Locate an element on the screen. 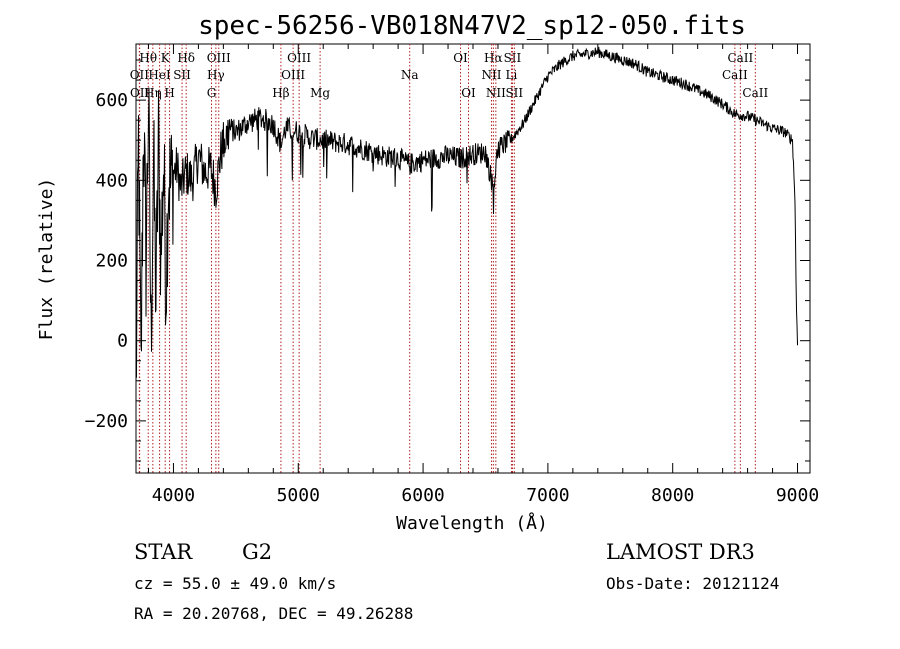 The height and width of the screenshot is (649, 900). marker-label: Hα is located at coordinates (493, 58).